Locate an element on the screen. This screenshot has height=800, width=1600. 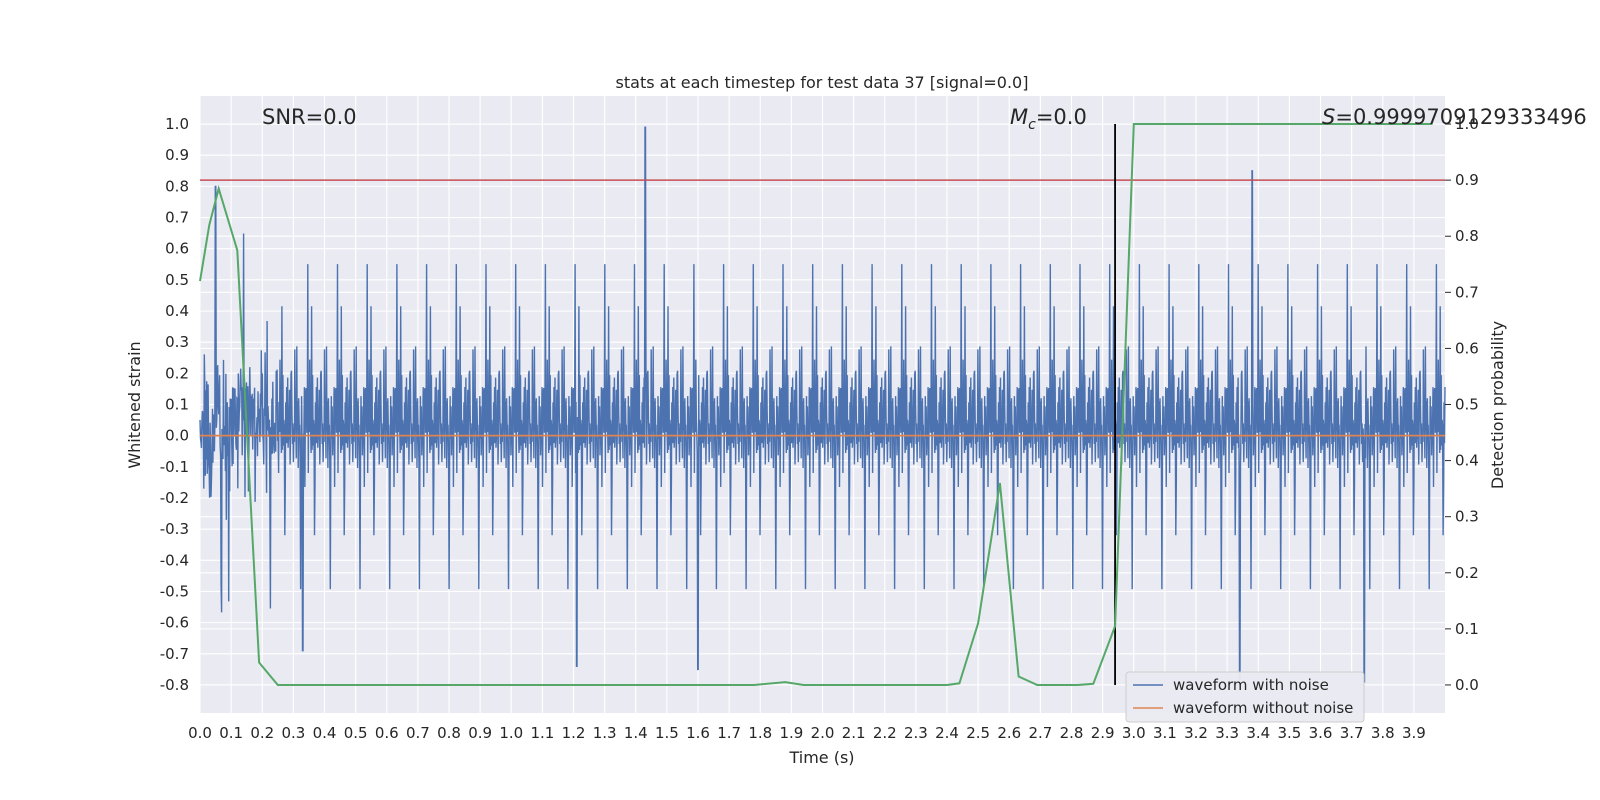
x-tick-label: 1.0 is located at coordinates (511, 733).